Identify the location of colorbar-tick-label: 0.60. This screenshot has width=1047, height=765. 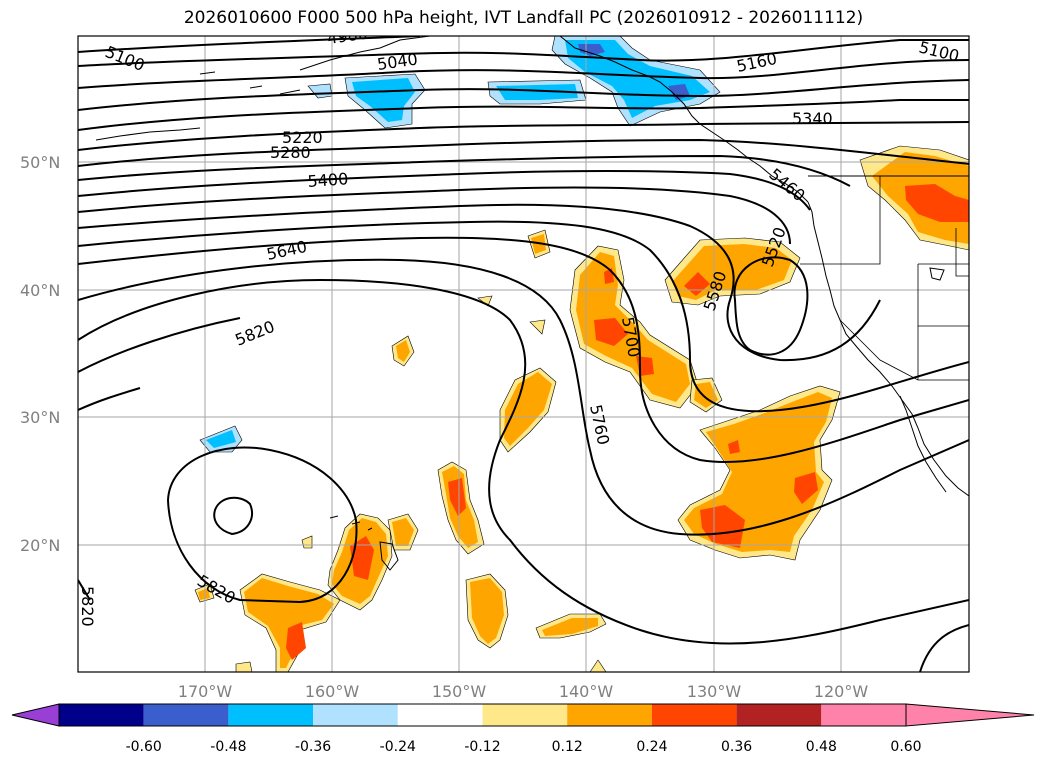
(905, 747).